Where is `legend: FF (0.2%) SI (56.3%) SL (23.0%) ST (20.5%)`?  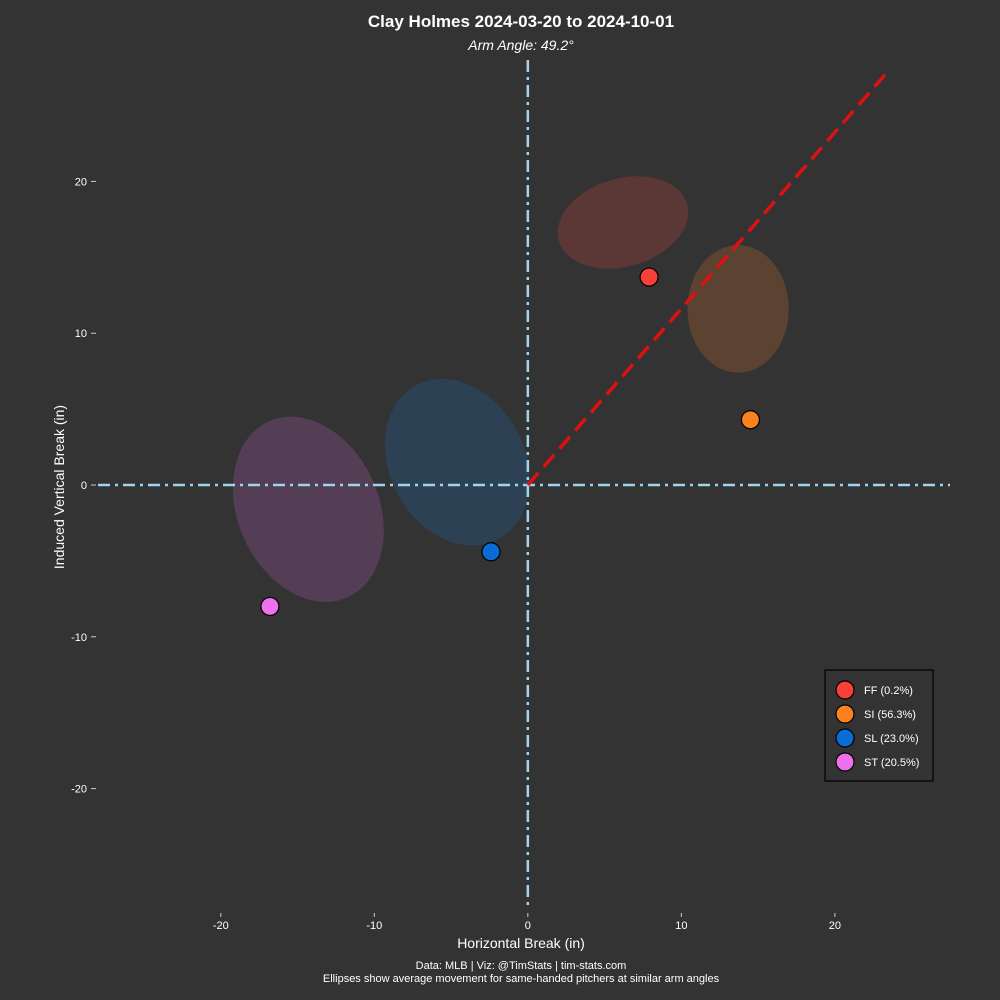
legend: FF (0.2%) SI (56.3%) SL (23.0%) ST (20.5%) is located at coordinates (879, 725).